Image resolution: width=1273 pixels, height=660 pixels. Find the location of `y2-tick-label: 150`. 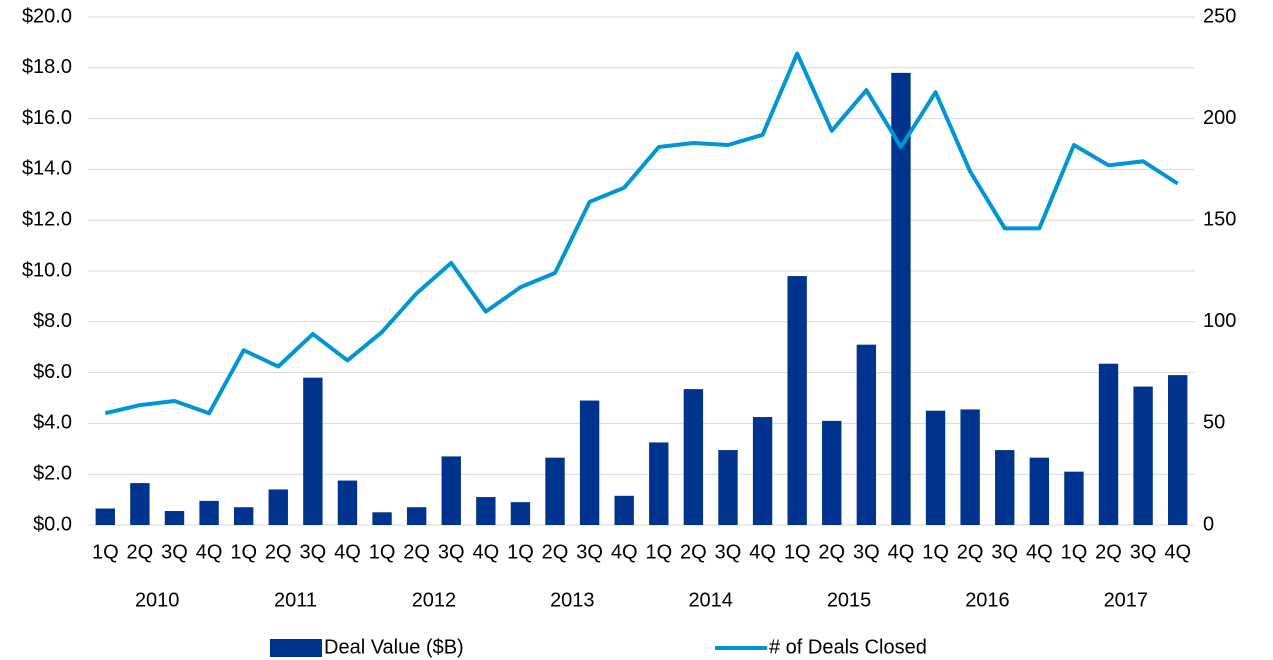

y2-tick-label: 150 is located at coordinates (1219, 219).